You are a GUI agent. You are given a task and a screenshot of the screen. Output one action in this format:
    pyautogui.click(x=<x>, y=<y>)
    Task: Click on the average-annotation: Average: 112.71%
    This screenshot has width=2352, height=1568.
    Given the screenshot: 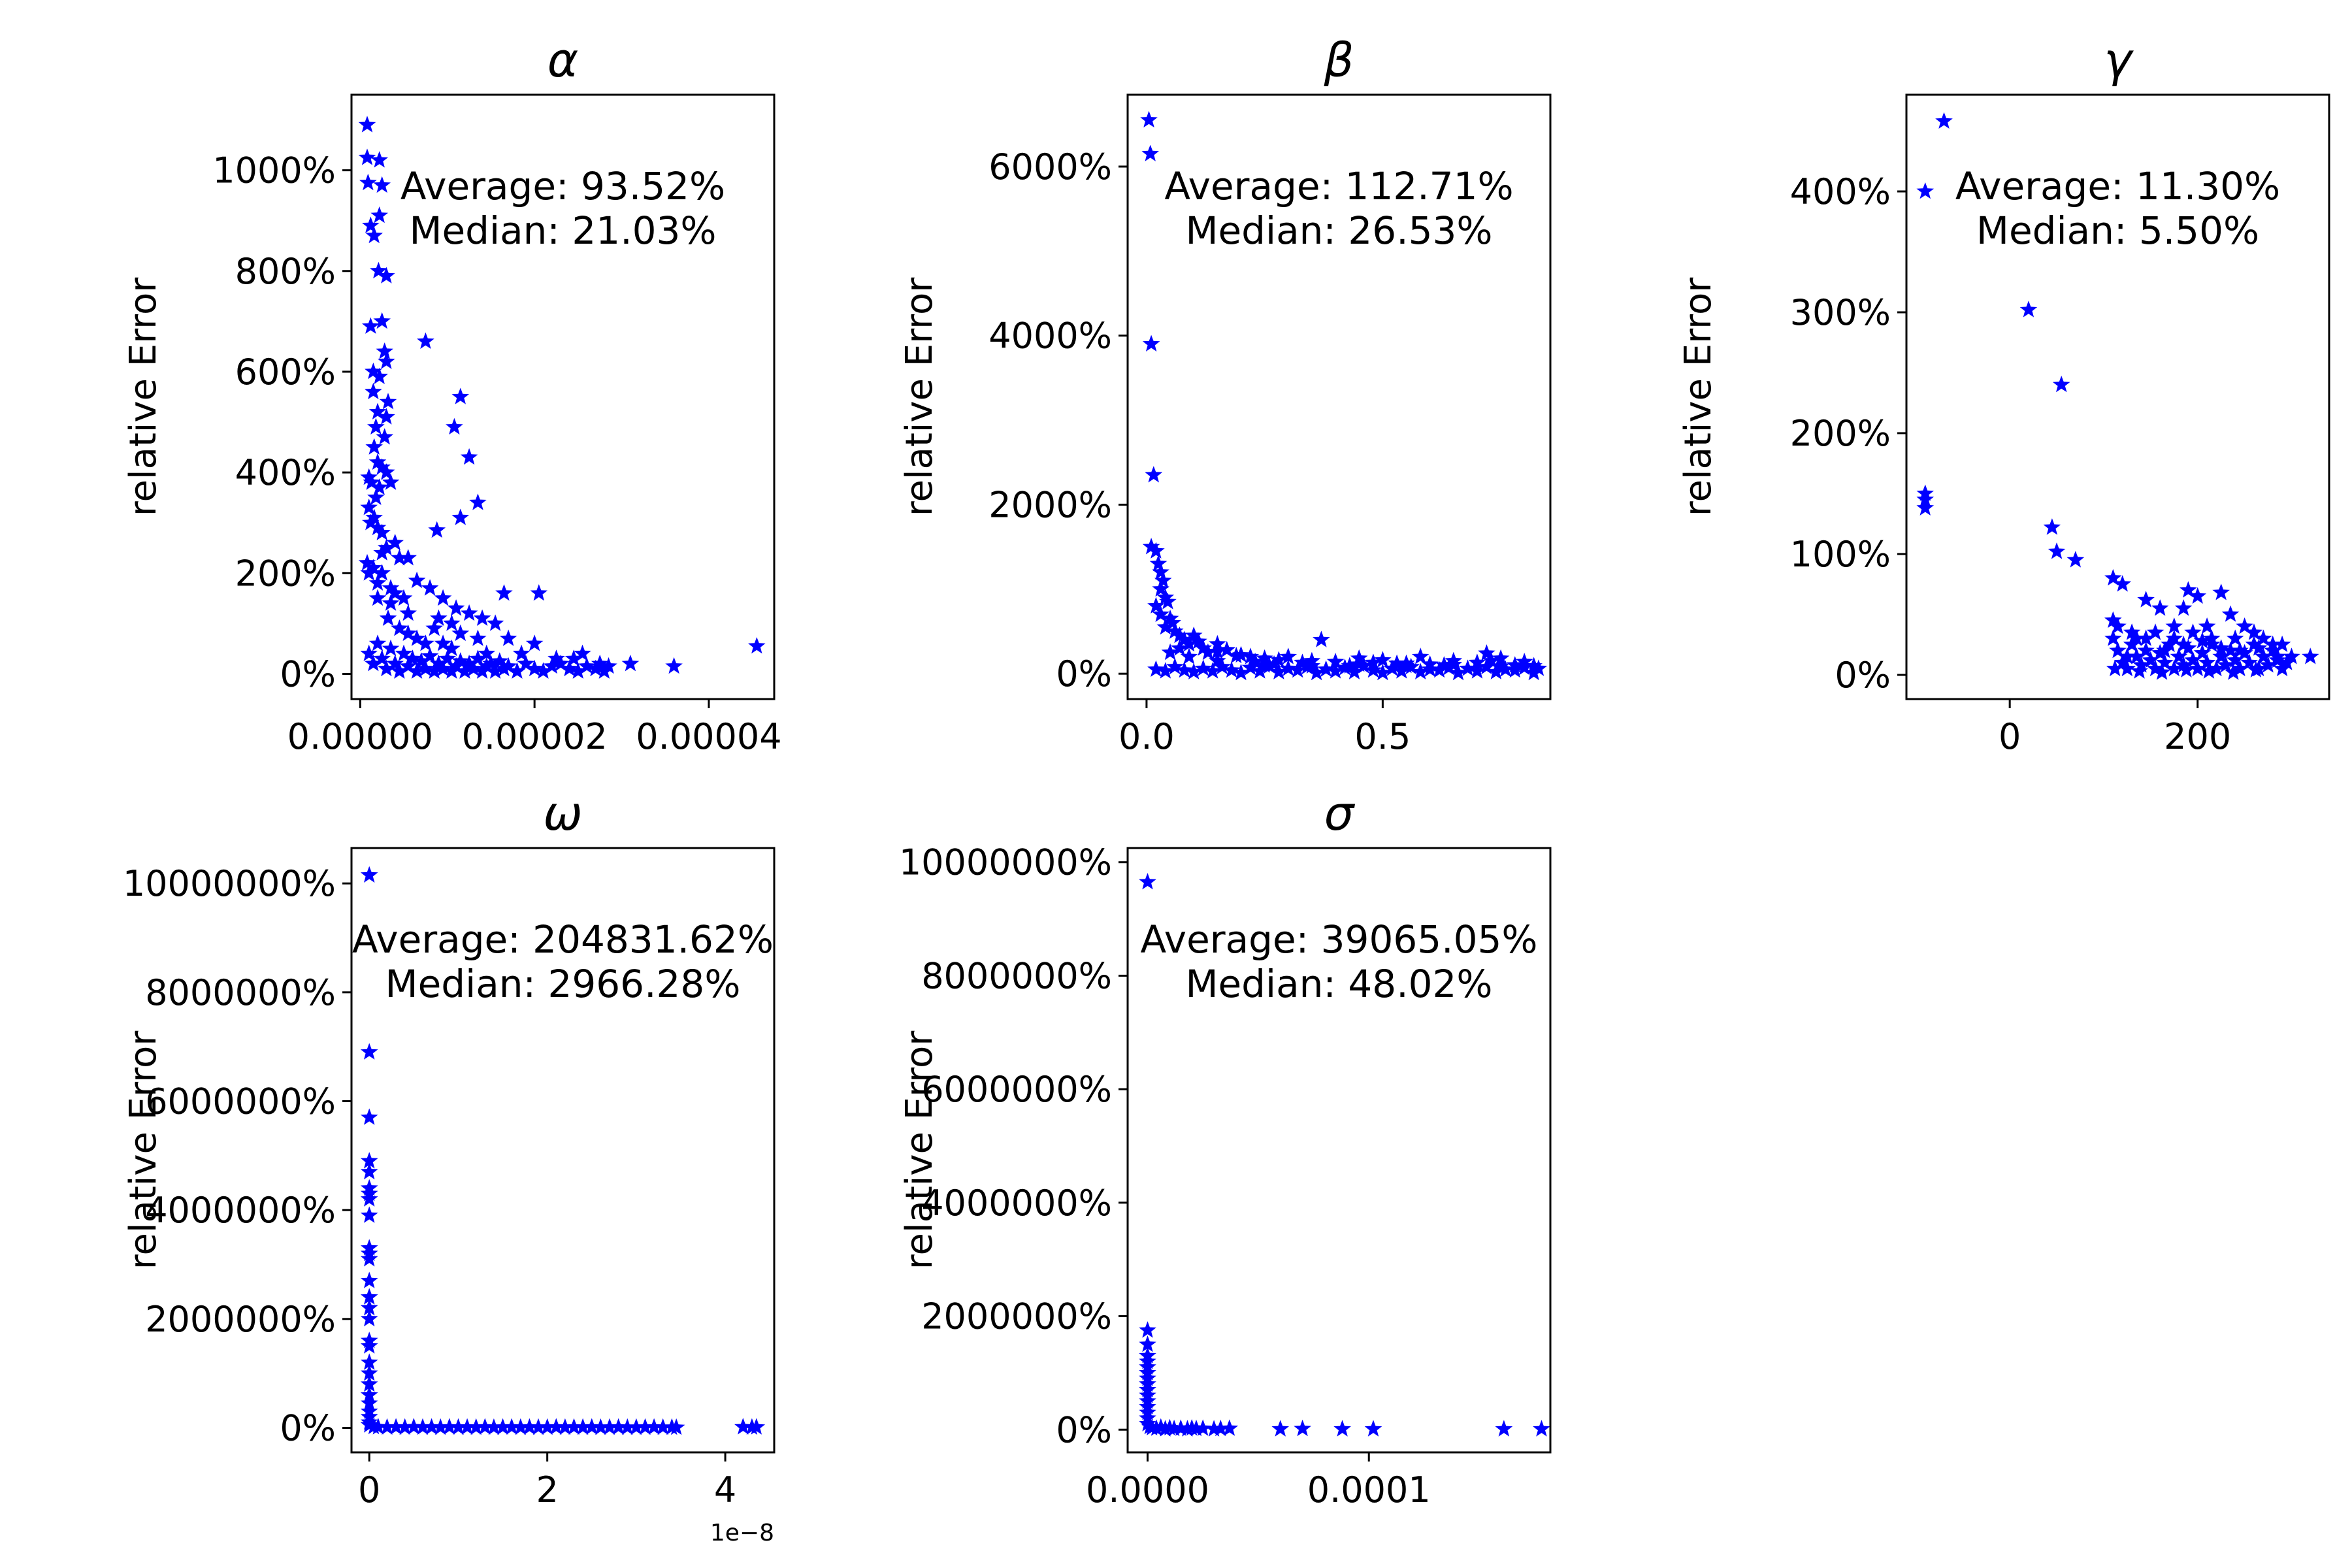 What is the action you would take?
    pyautogui.click(x=1338, y=186)
    